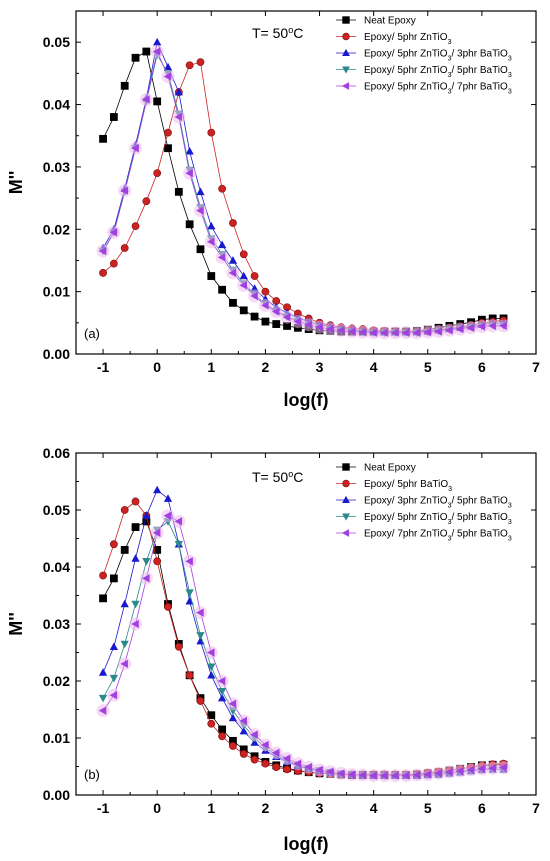  Describe the element at coordinates (56, 42) in the screenshot. I see `y-tick-label: 0.05` at that location.